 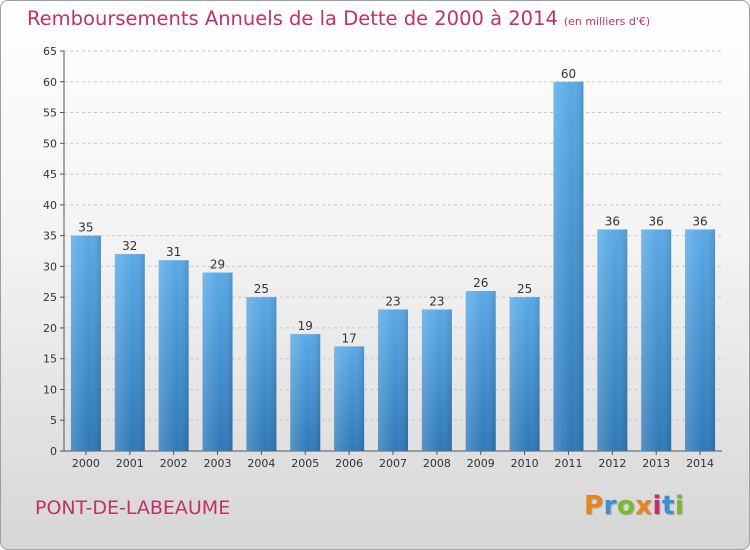 I want to click on bar-shade-2006, so click(x=349, y=398).